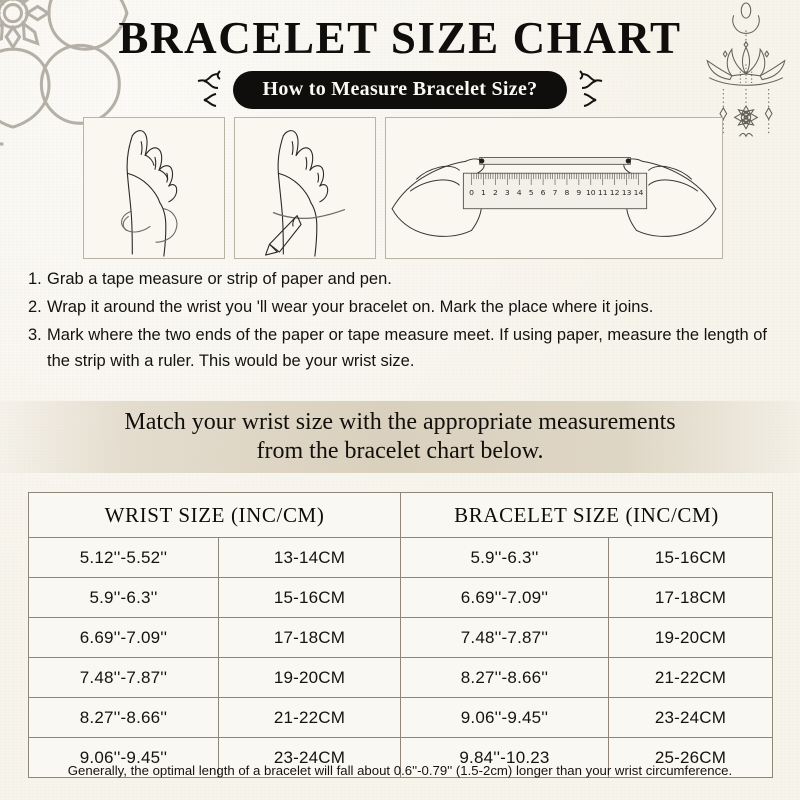  What do you see at coordinates (309, 557) in the screenshot?
I see `table-cell: 13-14CM` at bounding box center [309, 557].